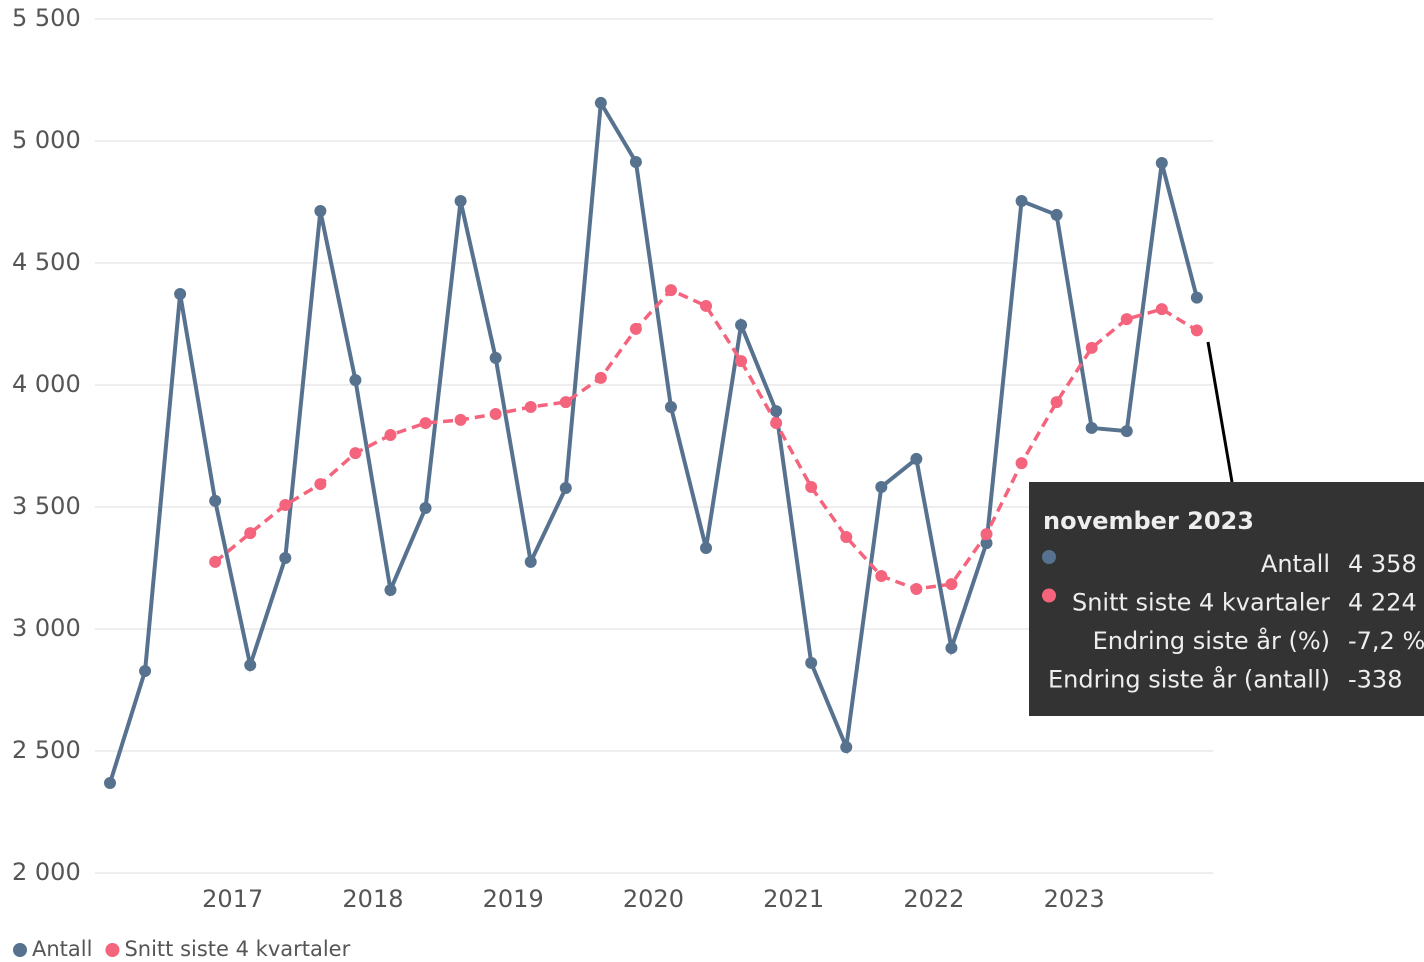 This screenshot has height=962, width=1424. I want to click on tooltip-label: Endring siste år (antall), so click(1189, 679).